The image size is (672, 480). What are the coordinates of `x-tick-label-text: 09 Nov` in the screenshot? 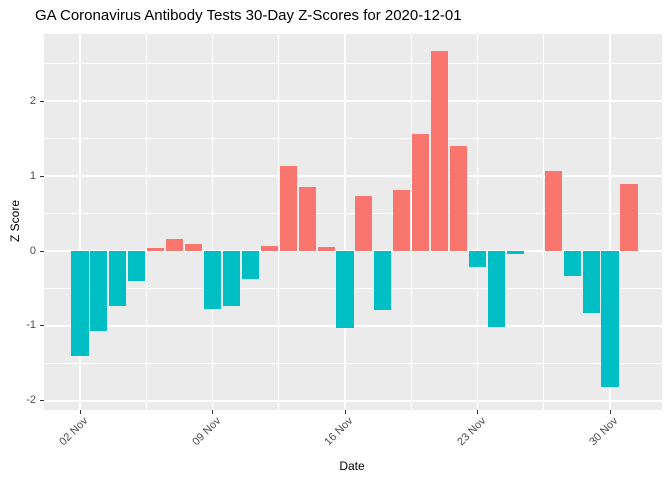 It's located at (206, 432).